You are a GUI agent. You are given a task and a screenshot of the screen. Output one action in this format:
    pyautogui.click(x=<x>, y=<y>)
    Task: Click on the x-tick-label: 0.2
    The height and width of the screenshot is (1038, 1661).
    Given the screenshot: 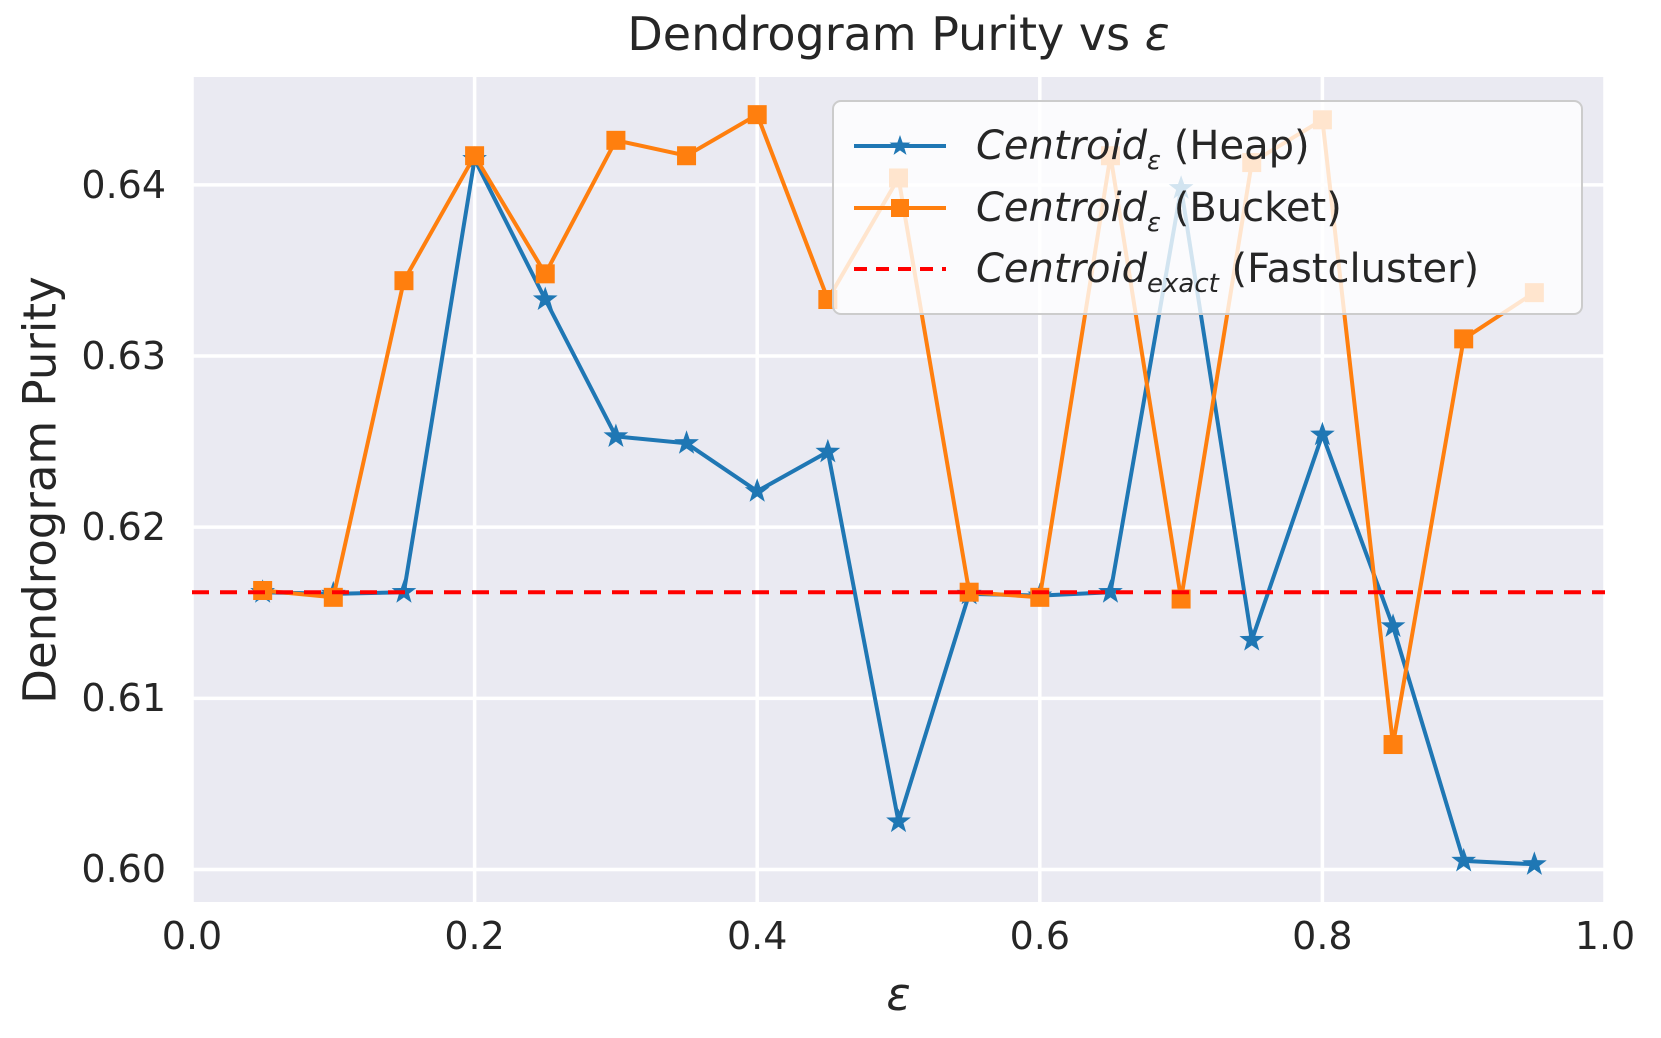 What is the action you would take?
    pyautogui.click(x=474, y=936)
    